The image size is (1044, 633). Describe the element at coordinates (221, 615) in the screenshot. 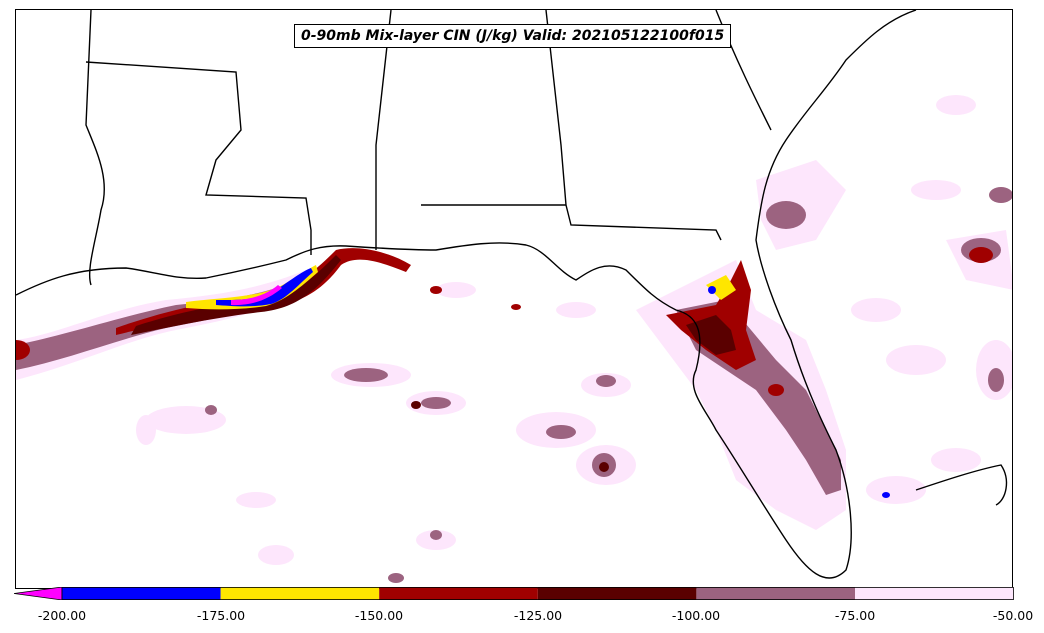

I see `colorbar-tick-label: -175.00` at that location.